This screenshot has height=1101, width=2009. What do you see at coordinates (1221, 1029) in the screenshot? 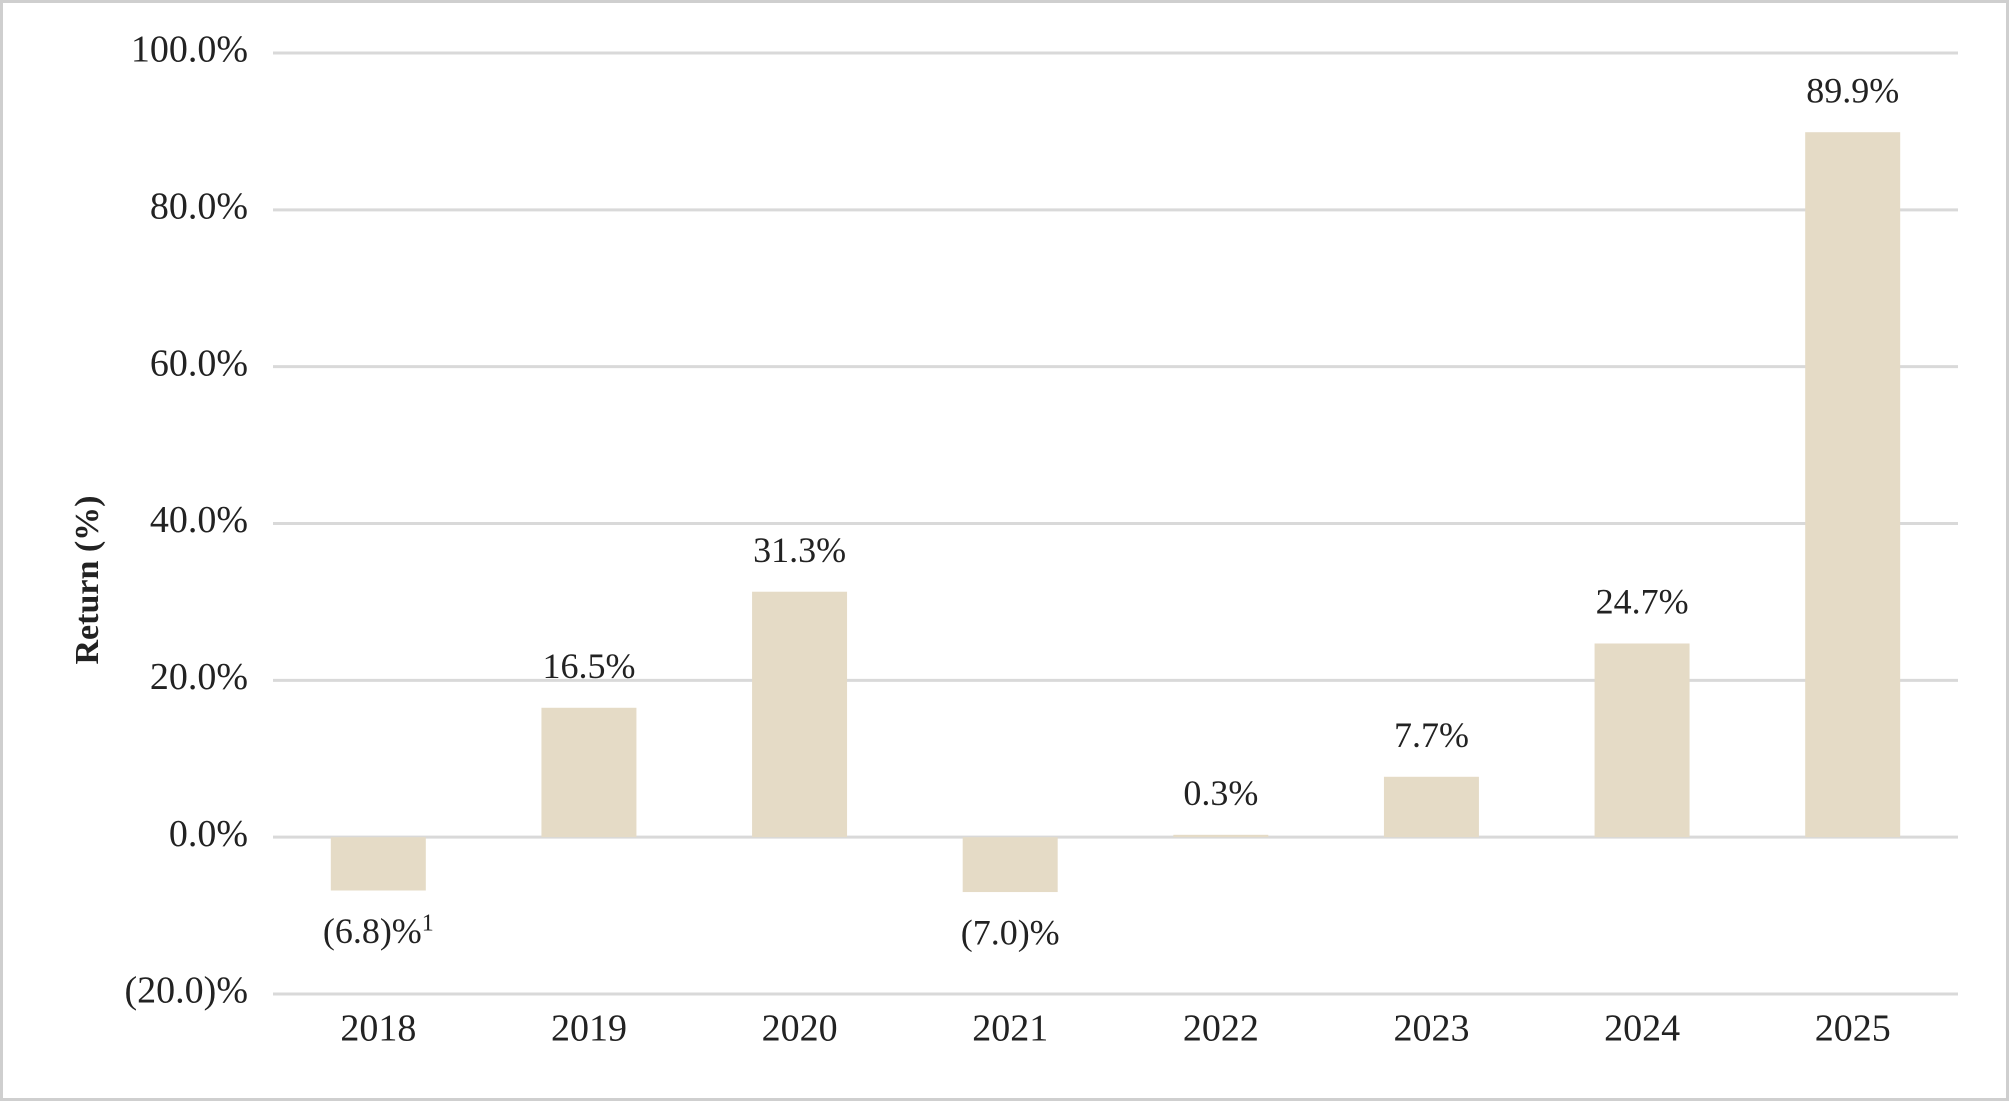
I see `x-tick-label: 2022` at bounding box center [1221, 1029].